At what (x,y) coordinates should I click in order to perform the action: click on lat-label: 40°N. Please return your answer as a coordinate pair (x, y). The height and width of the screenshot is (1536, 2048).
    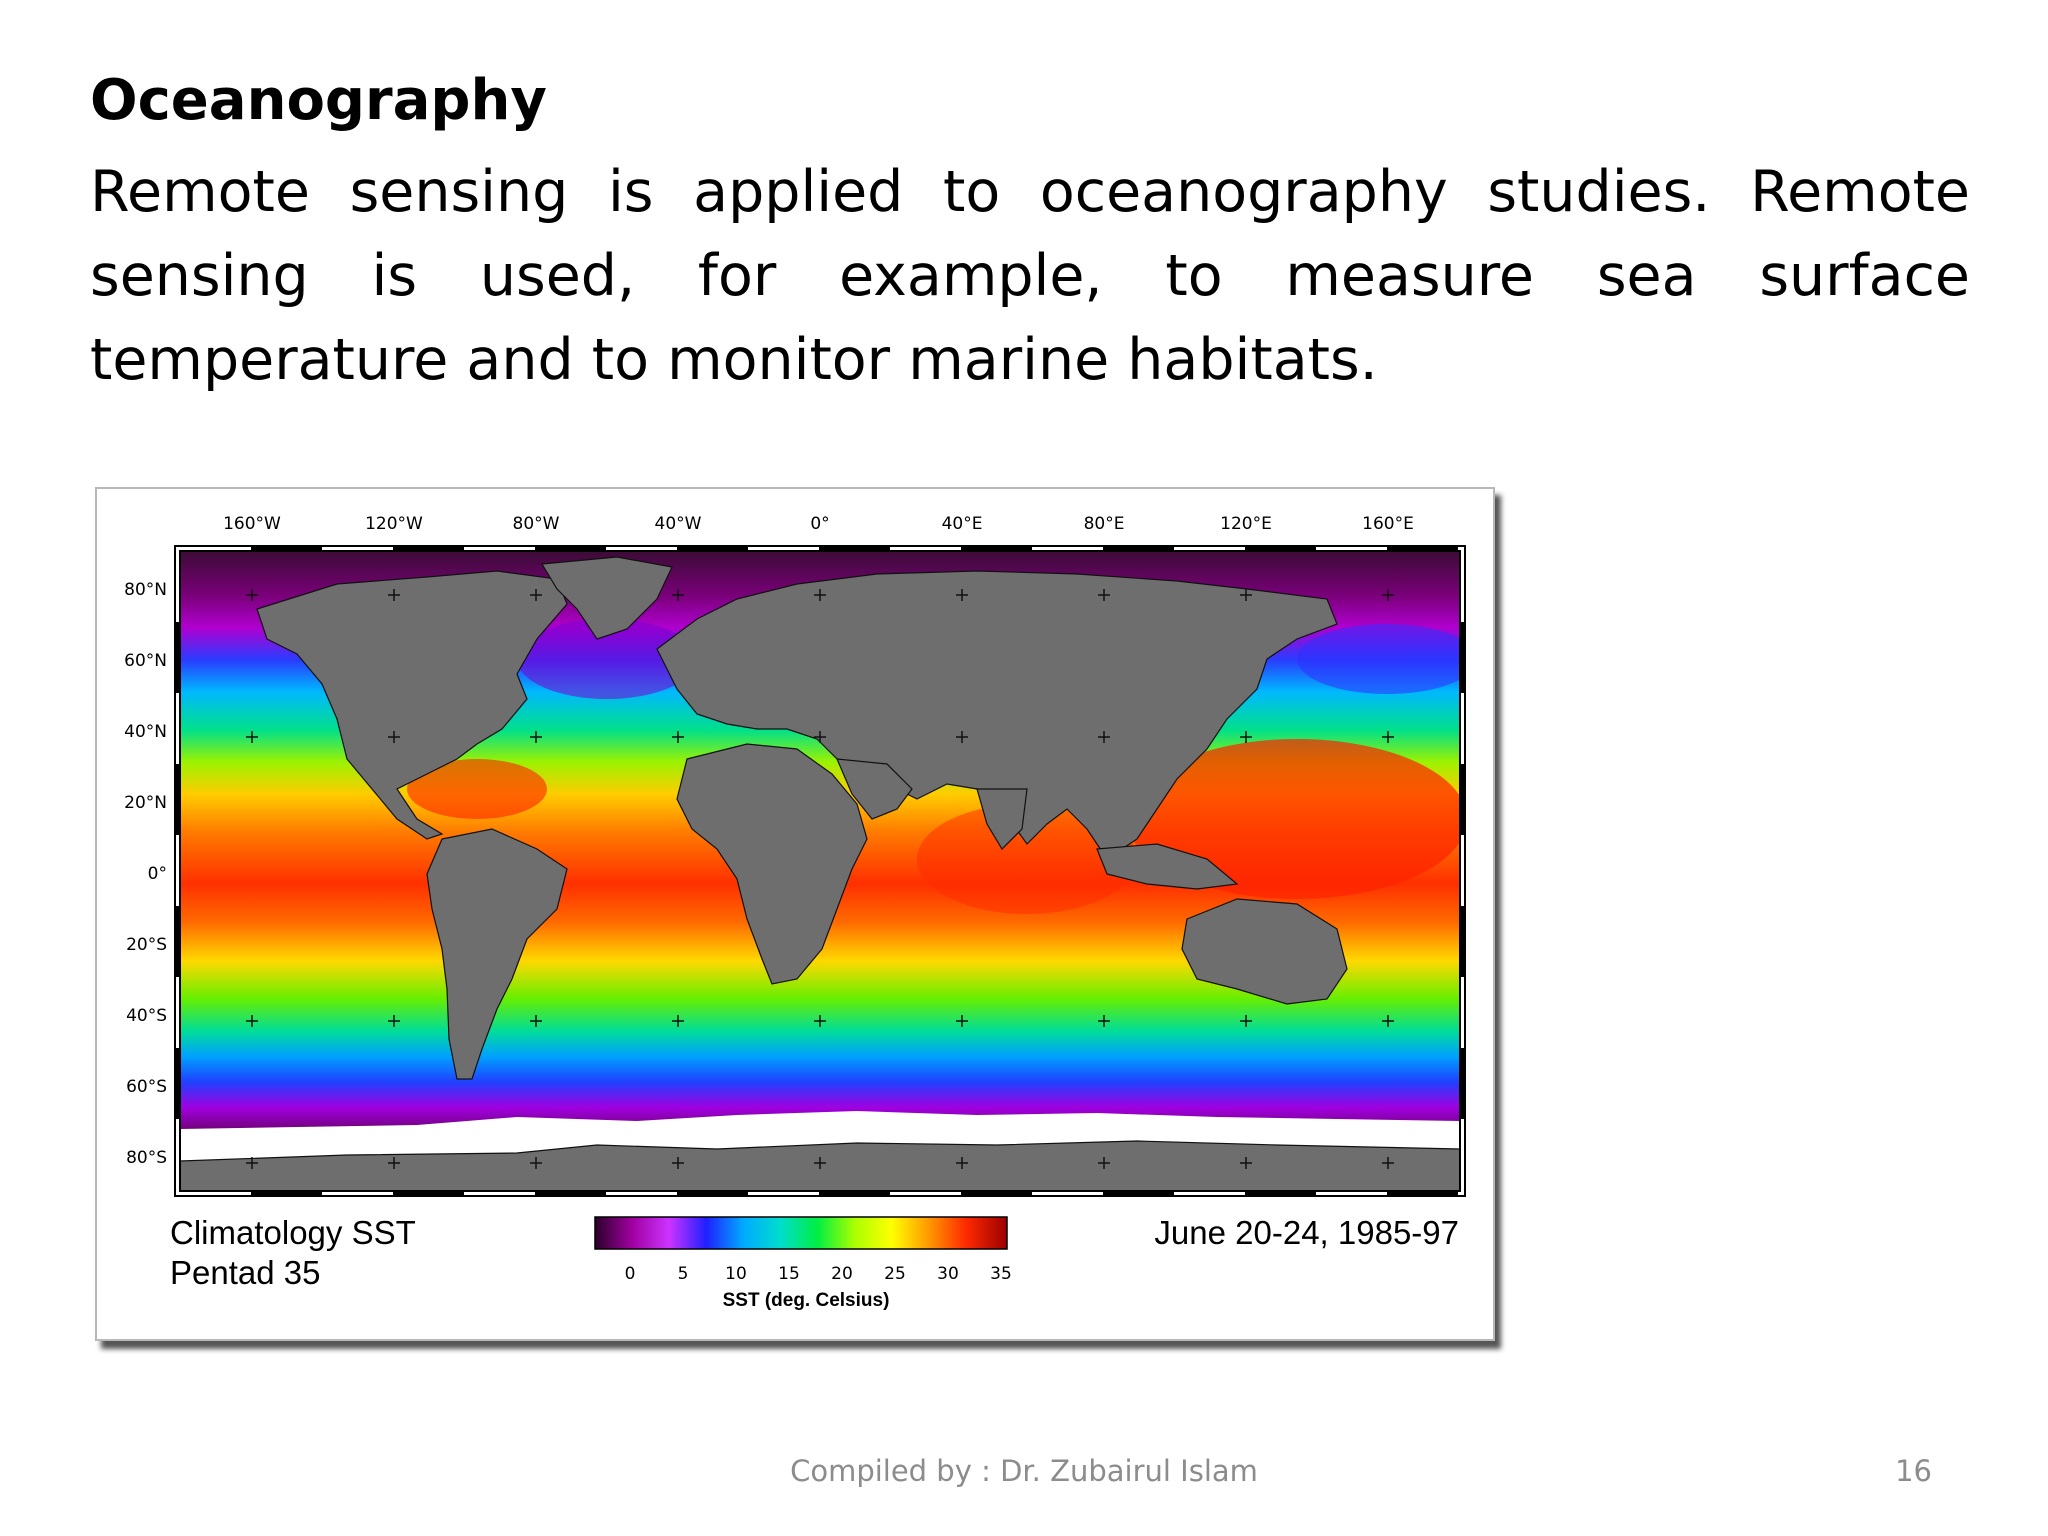
    Looking at the image, I should click on (145, 732).